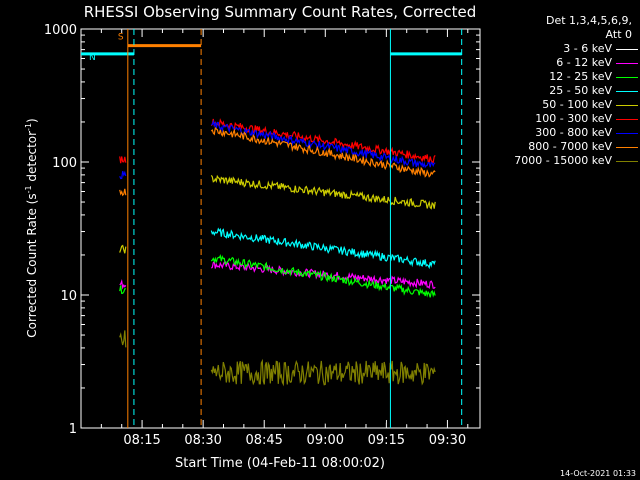 The height and width of the screenshot is (480, 640). What do you see at coordinates (60, 30) in the screenshot?
I see `y-tick-label: 1000` at bounding box center [60, 30].